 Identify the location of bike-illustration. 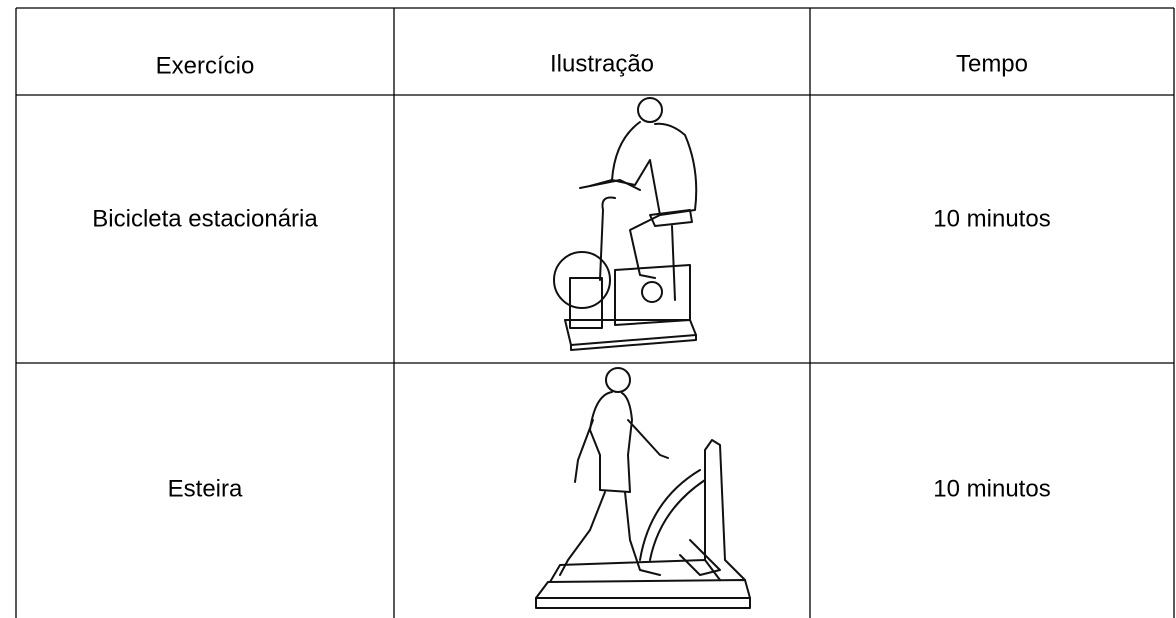
(625, 224).